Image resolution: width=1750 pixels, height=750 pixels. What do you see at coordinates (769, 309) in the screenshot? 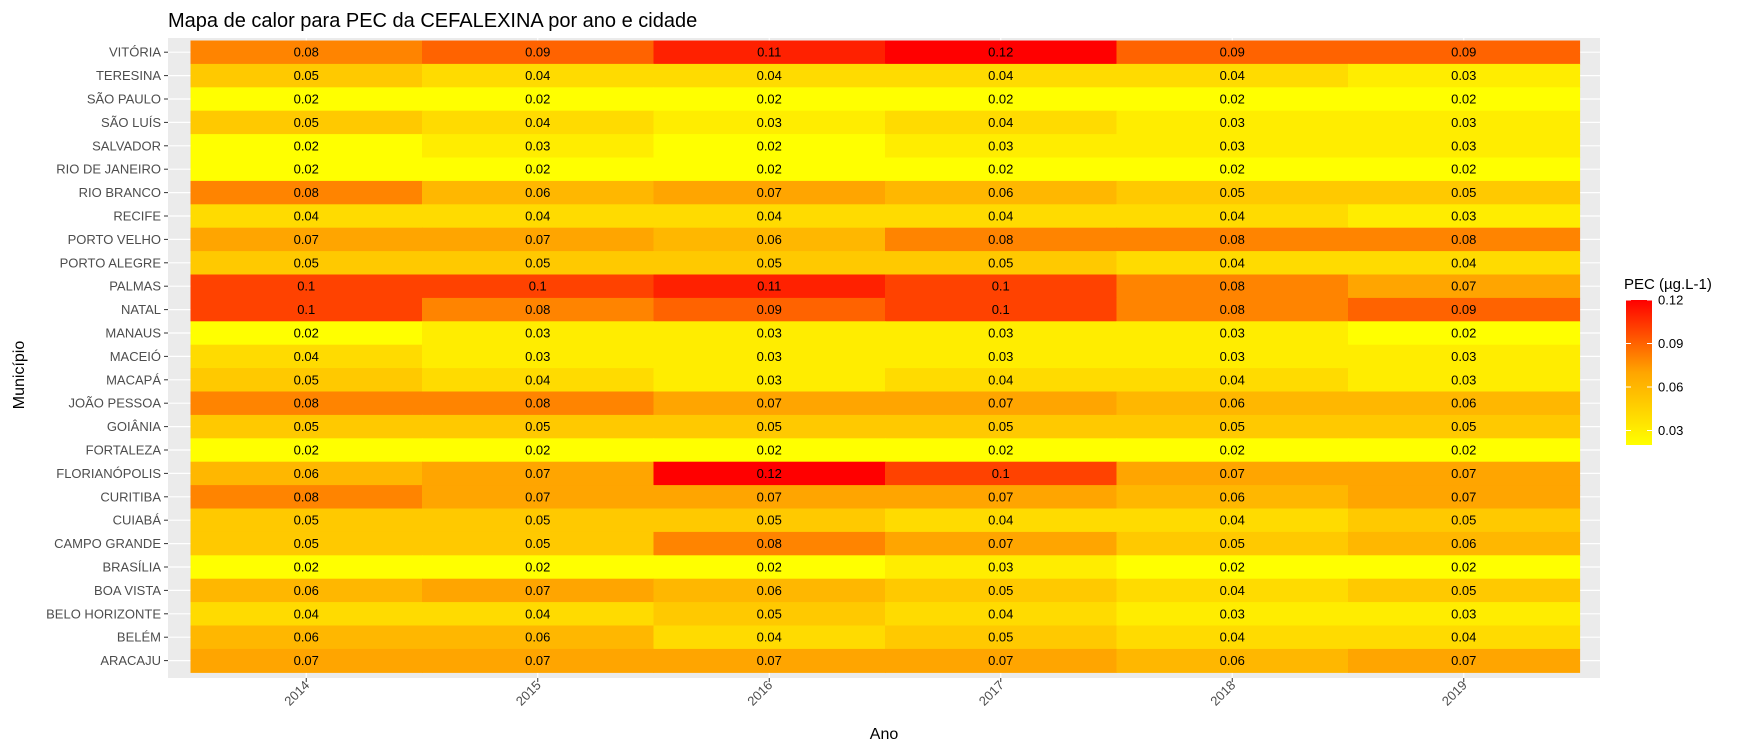
I see `cell-value-label: 0.09` at bounding box center [769, 309].